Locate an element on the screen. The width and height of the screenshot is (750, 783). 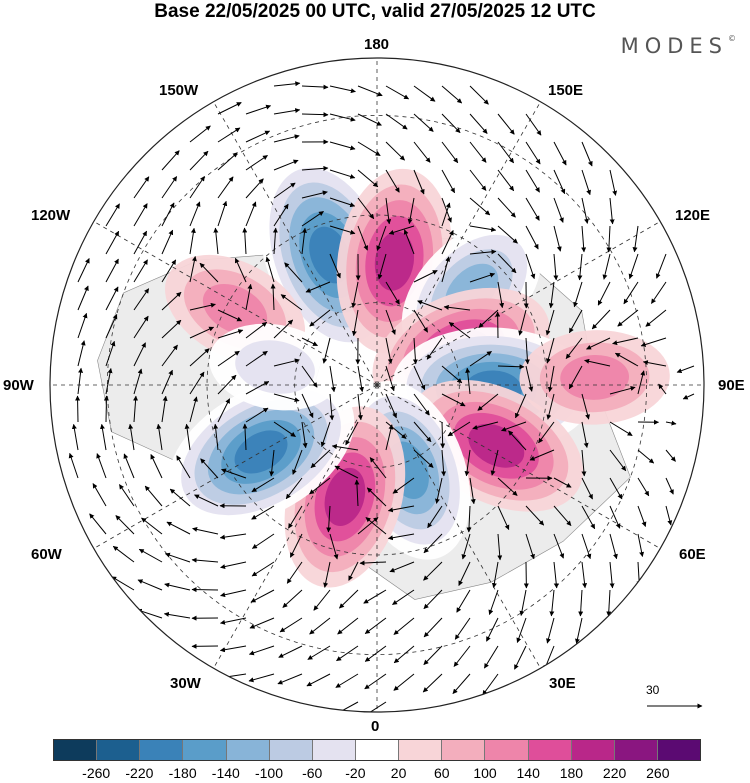
lon-label-30e: 30E is located at coordinates (562, 683).